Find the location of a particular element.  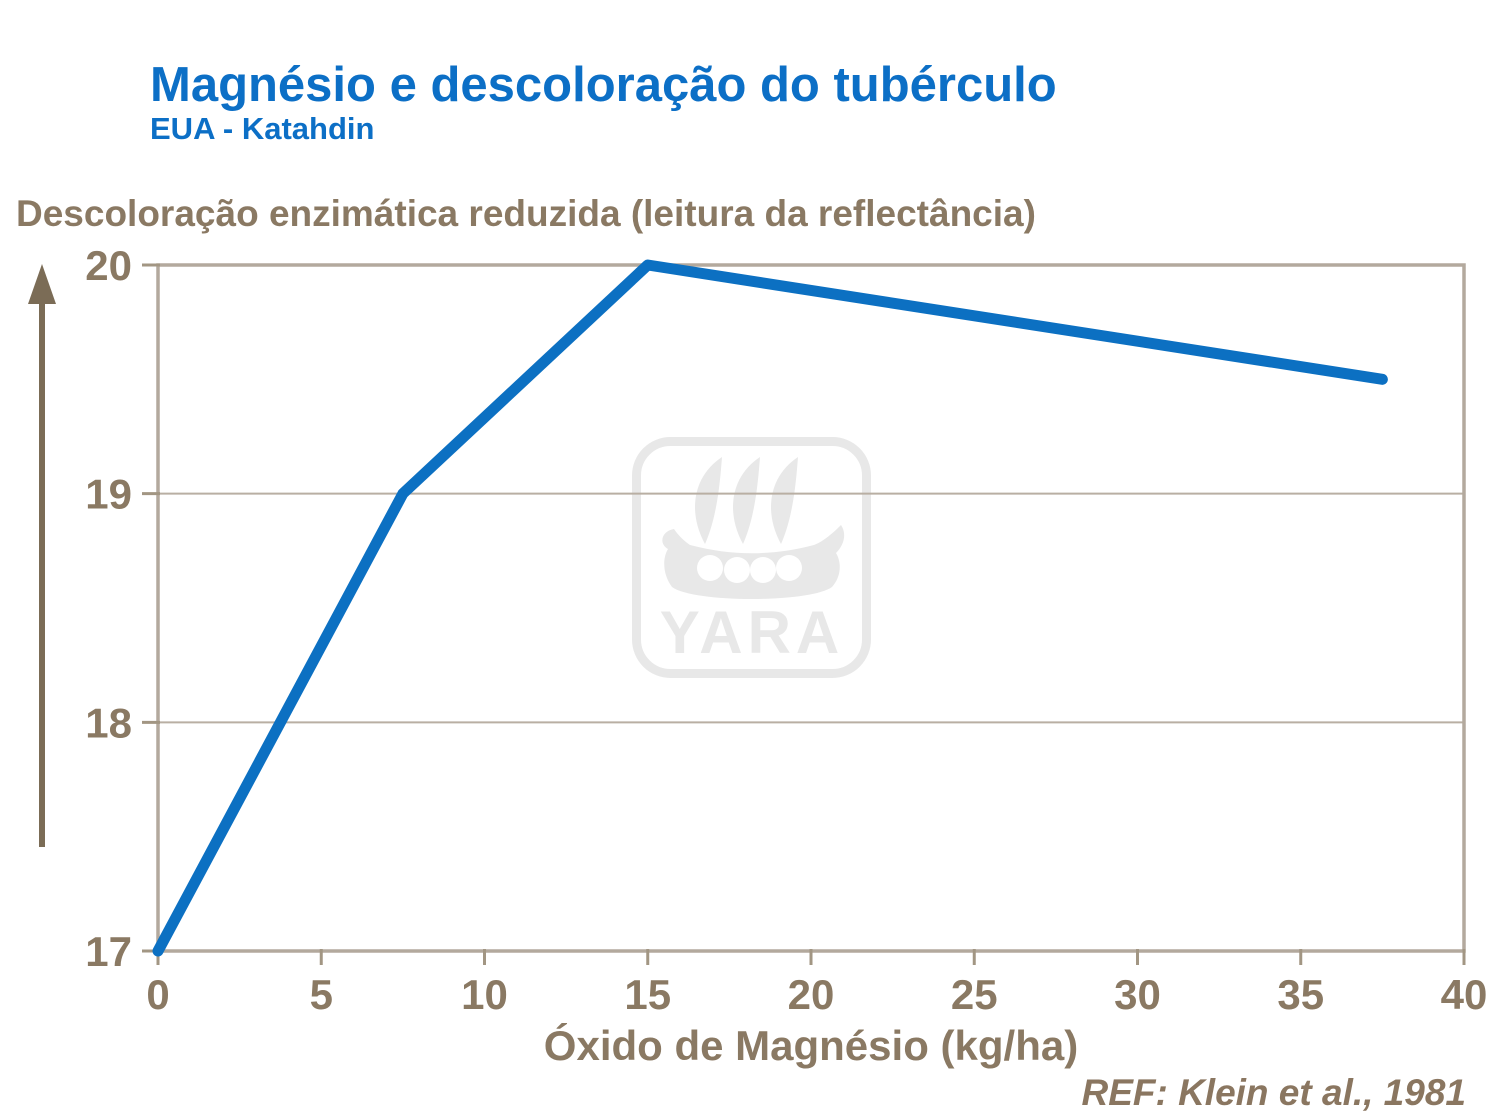

x-tick-label: 30 is located at coordinates (1137, 994).